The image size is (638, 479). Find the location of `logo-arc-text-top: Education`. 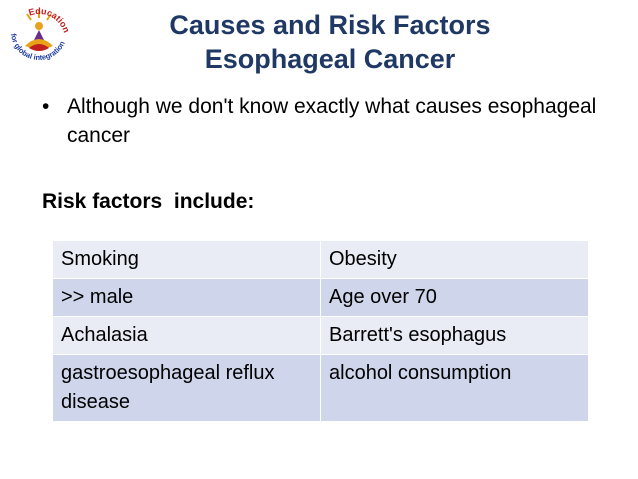

logo-arc-text-top: Education is located at coordinates (49, 20).